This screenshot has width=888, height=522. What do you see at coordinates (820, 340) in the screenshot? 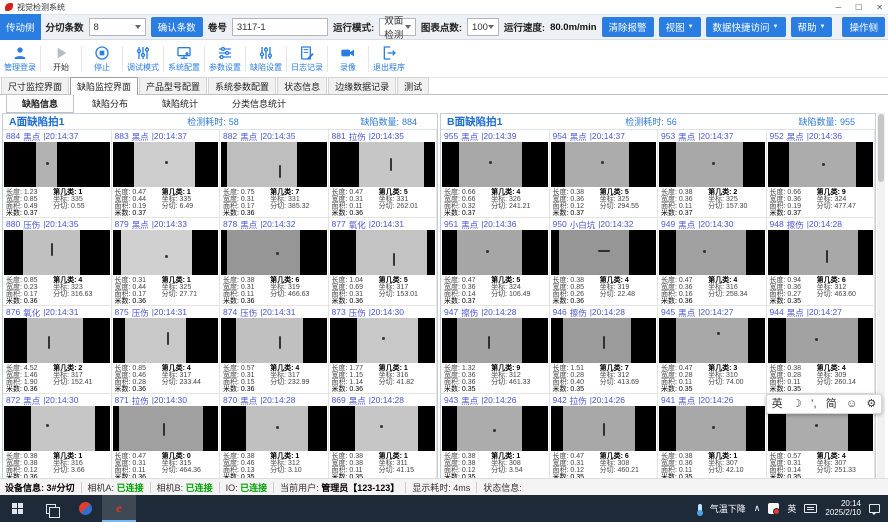
I see `defect-image` at bounding box center [820, 340].